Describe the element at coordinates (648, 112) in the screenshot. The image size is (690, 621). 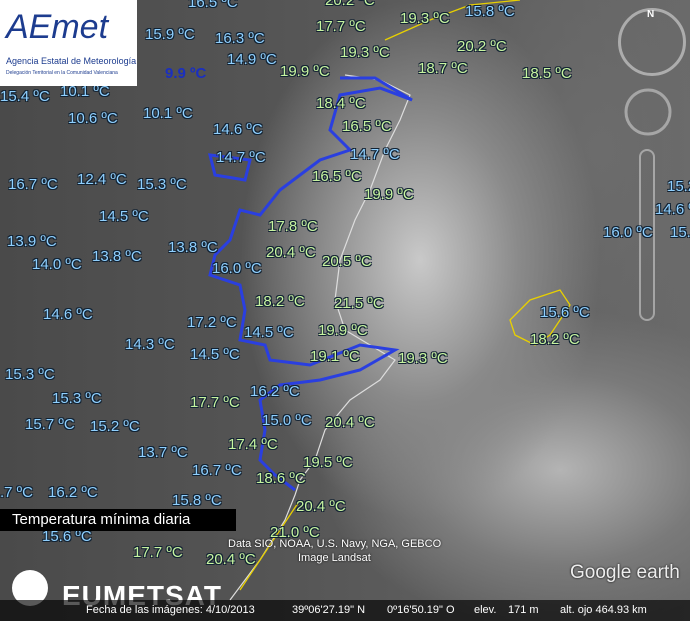
I see `pan-control` at that location.